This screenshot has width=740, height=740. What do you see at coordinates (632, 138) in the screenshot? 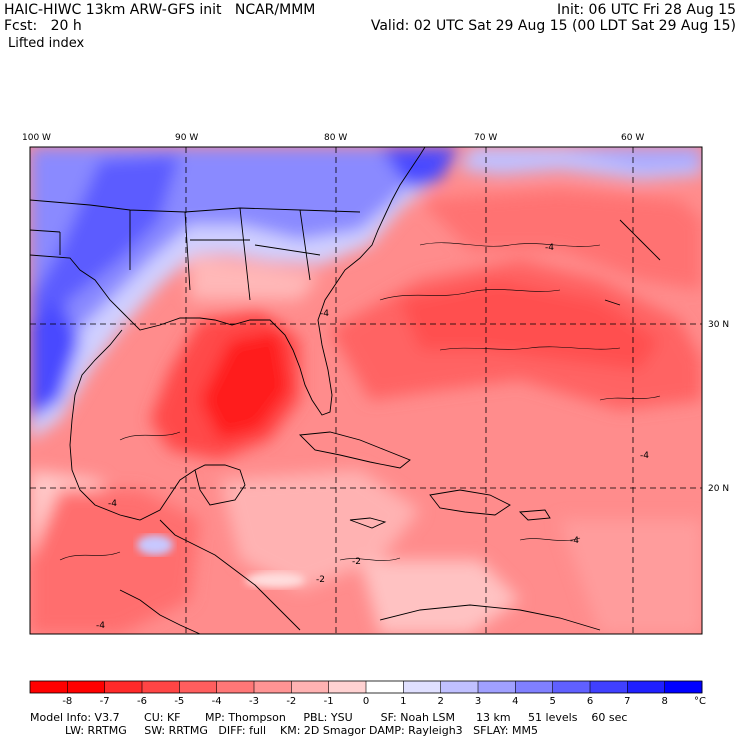
I see `lon-label-60w: 60 W` at bounding box center [632, 138].